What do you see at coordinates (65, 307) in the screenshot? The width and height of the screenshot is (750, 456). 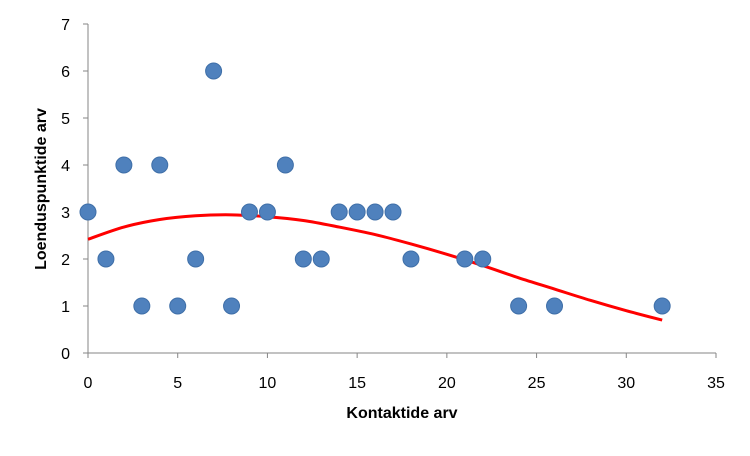 I see `y-tick-label: 1` at bounding box center [65, 307].